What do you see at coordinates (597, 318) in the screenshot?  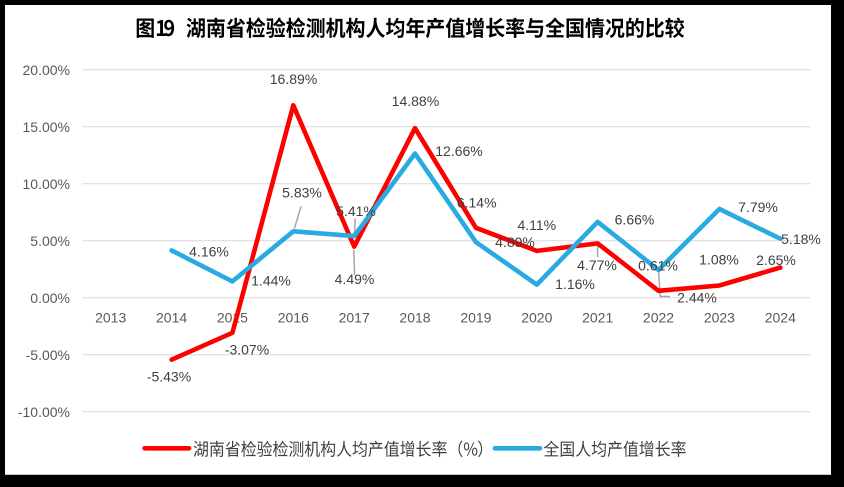 I see `svg-text: 2021` at bounding box center [597, 318].